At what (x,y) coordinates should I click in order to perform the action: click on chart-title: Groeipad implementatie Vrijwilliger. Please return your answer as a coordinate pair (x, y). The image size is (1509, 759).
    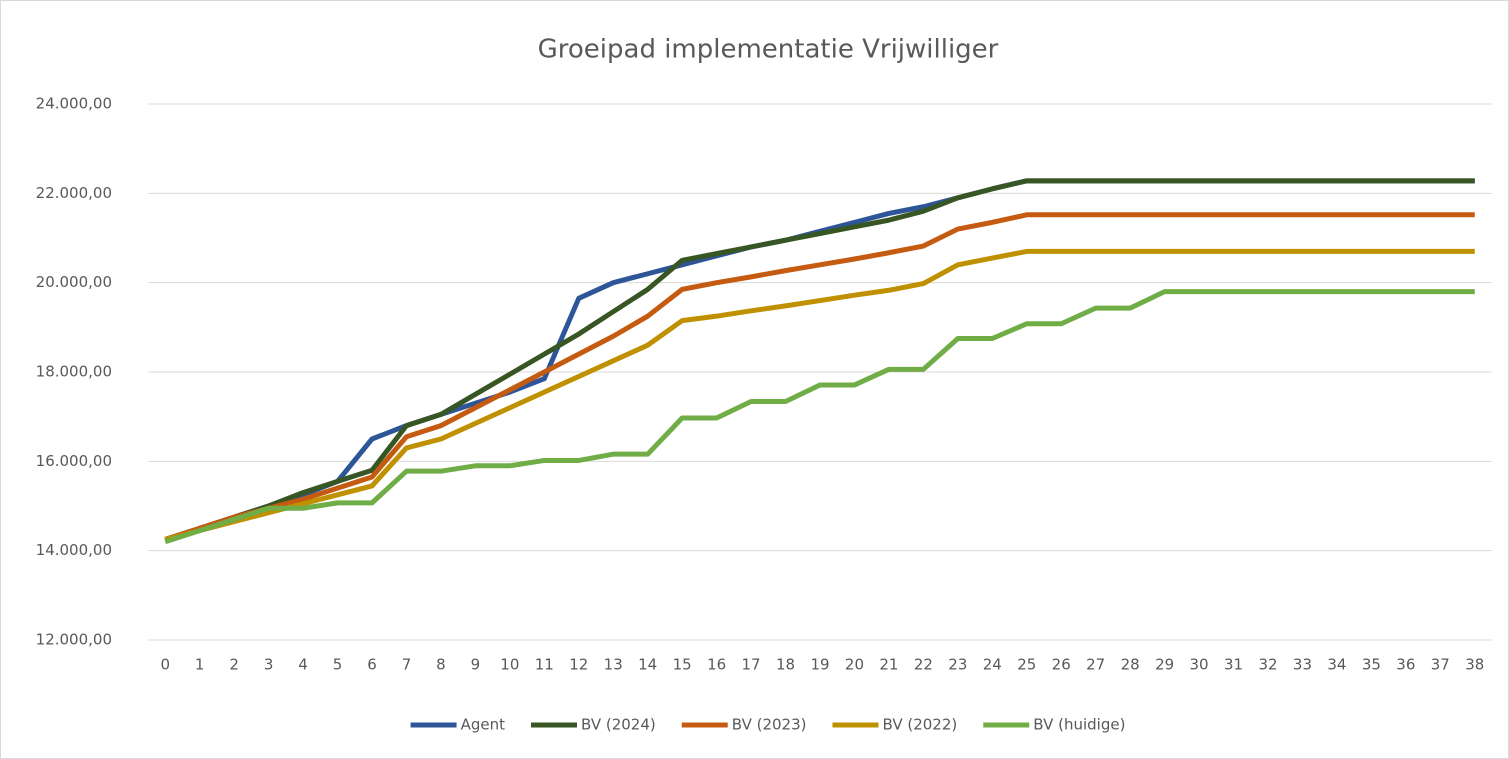
    Looking at the image, I should click on (768, 50).